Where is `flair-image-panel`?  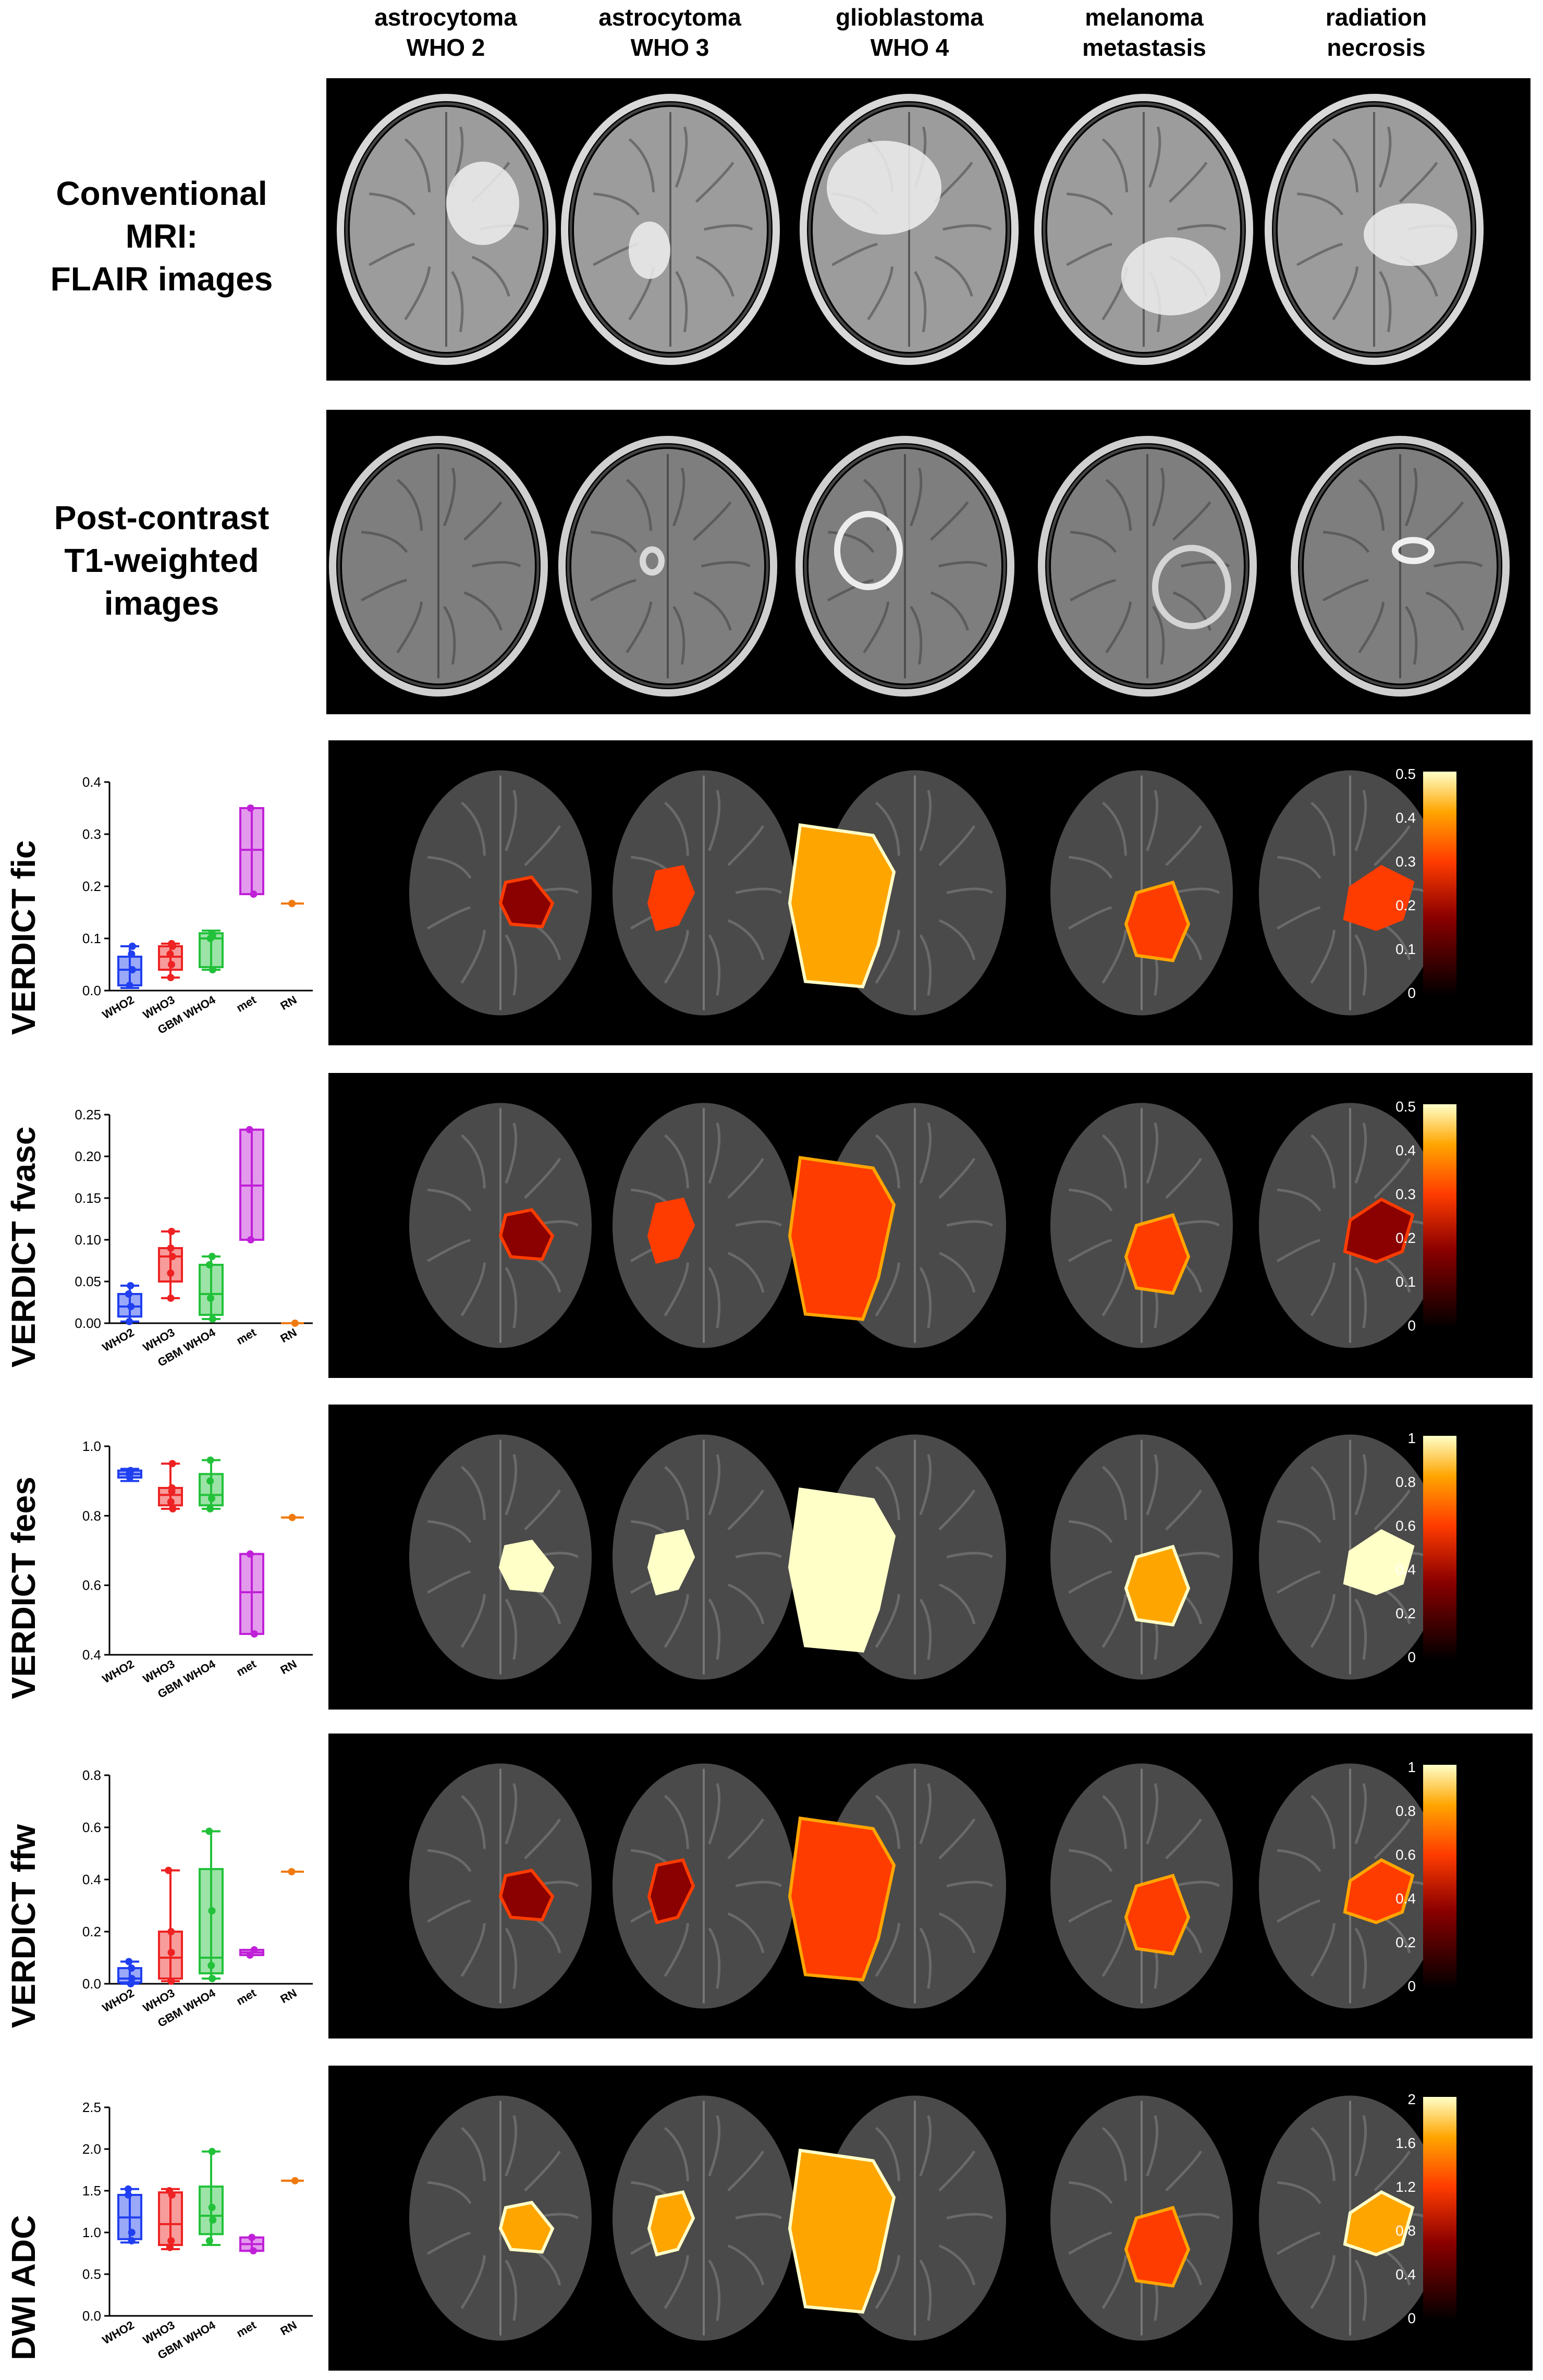 flair-image-panel is located at coordinates (928, 230).